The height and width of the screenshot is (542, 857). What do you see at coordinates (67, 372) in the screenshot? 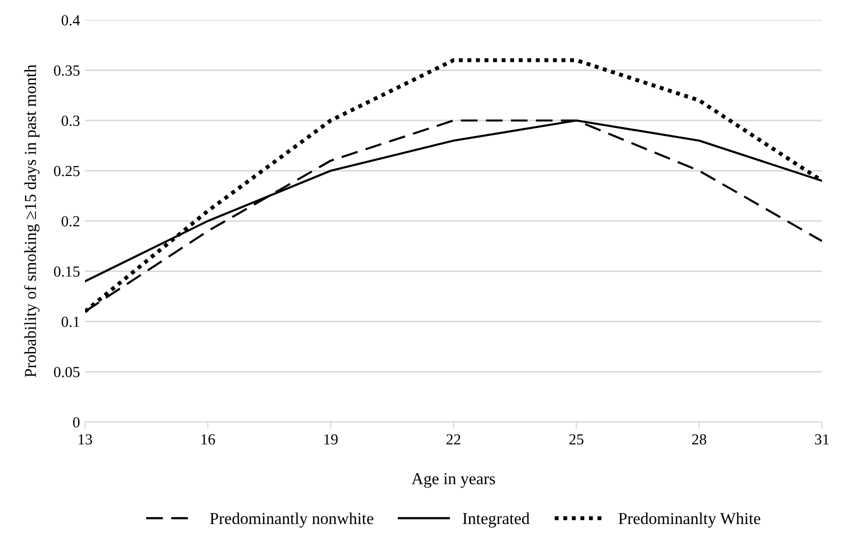
I see `y-tick-label: 0.05` at bounding box center [67, 372].